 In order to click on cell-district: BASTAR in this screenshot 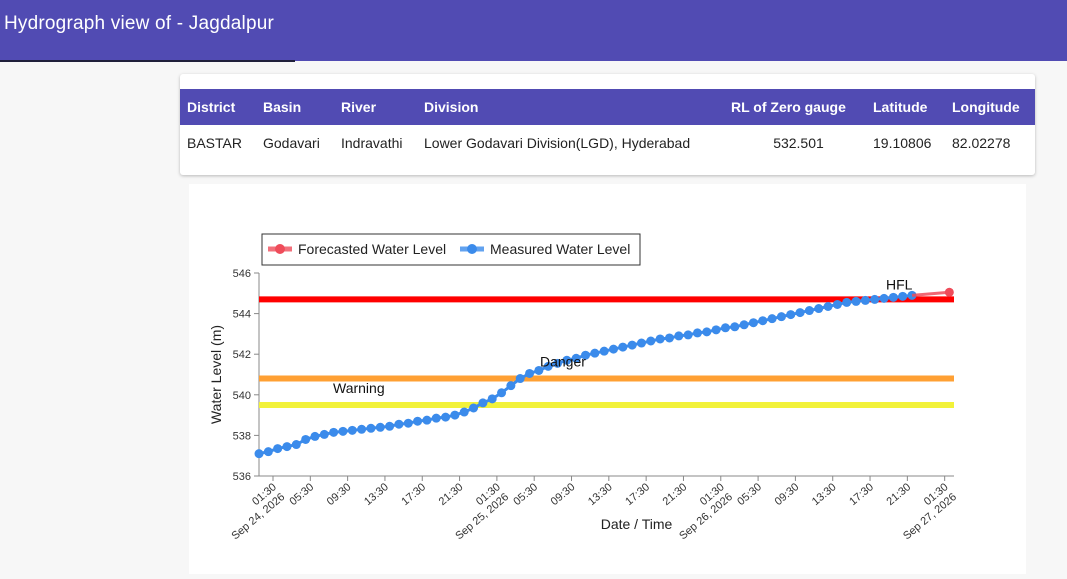, I will do `click(214, 143)`.